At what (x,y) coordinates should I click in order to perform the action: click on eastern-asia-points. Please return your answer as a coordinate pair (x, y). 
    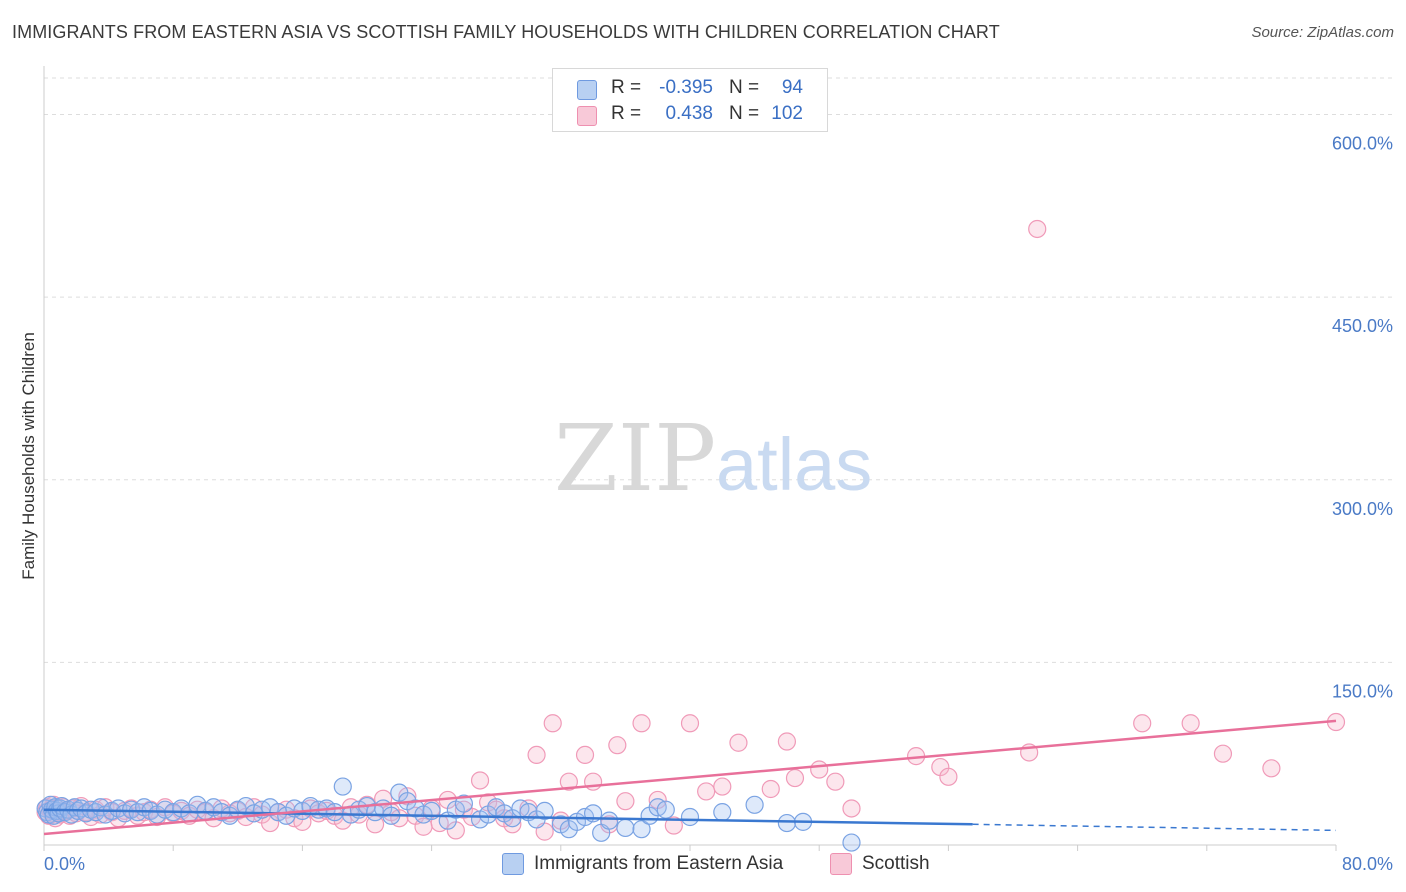
    Looking at the image, I should click on (448, 814).